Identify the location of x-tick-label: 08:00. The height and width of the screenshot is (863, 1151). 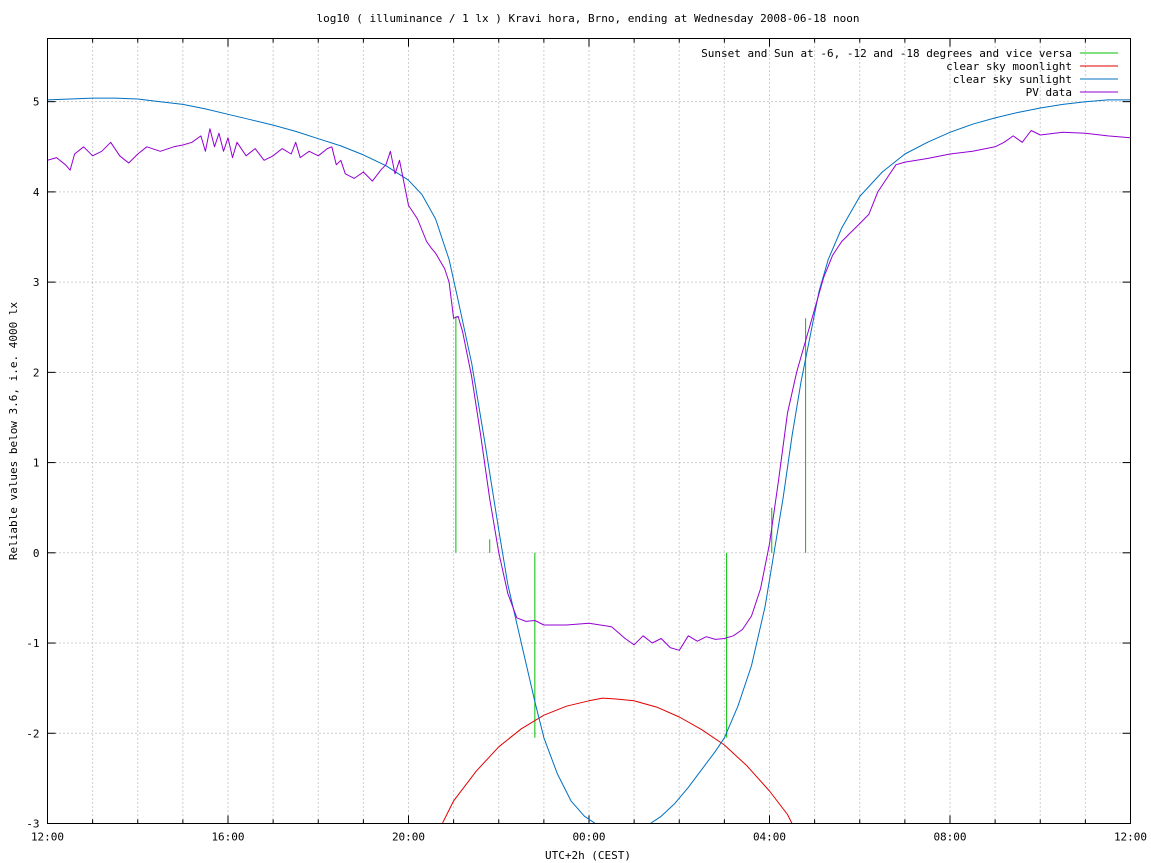
(949, 837).